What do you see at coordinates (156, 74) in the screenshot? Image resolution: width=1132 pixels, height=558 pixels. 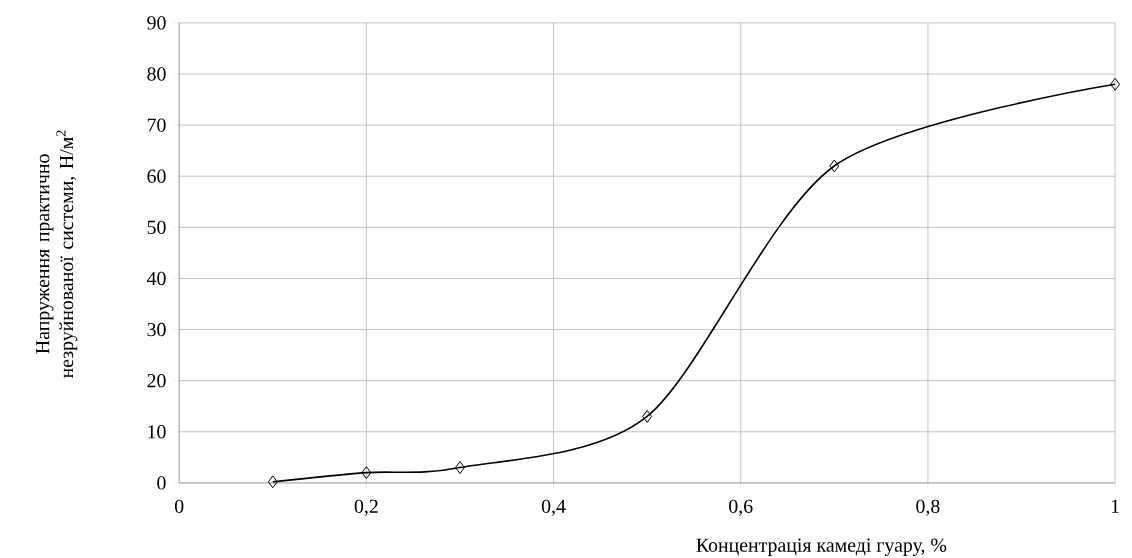 I see `y-tick-label: 80` at bounding box center [156, 74].